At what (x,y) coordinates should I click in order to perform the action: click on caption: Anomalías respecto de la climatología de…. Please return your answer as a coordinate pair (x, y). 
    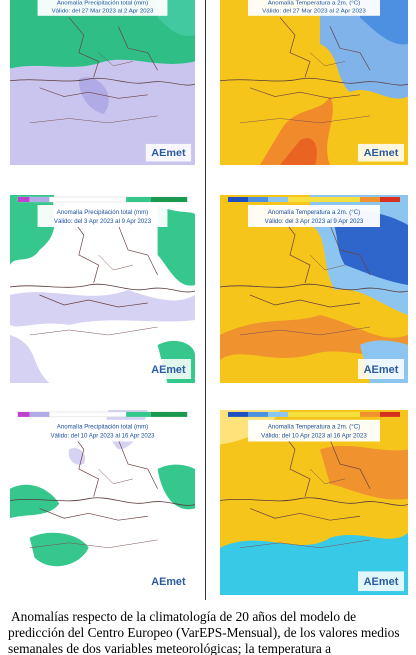
    Looking at the image, I should click on (204, 632).